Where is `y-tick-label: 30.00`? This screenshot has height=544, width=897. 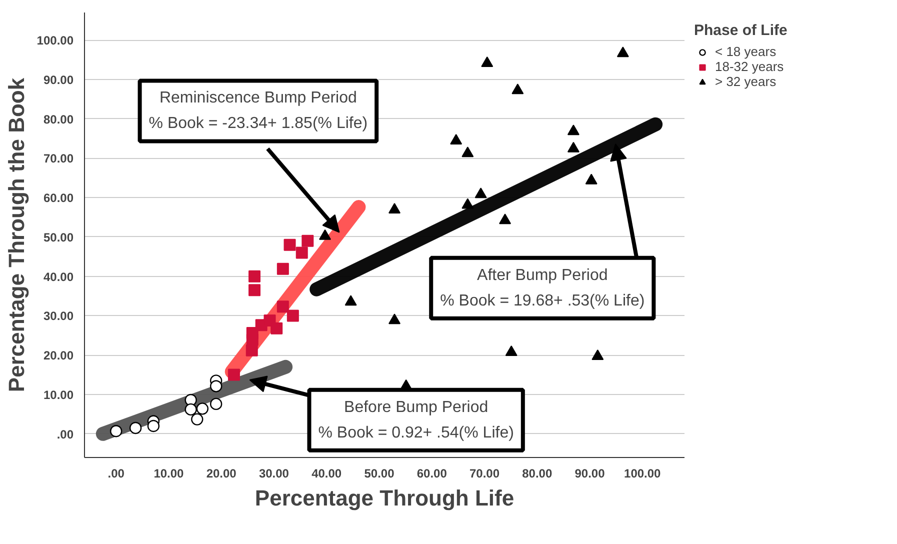 y-tick-label: 30.00 is located at coordinates (58, 316).